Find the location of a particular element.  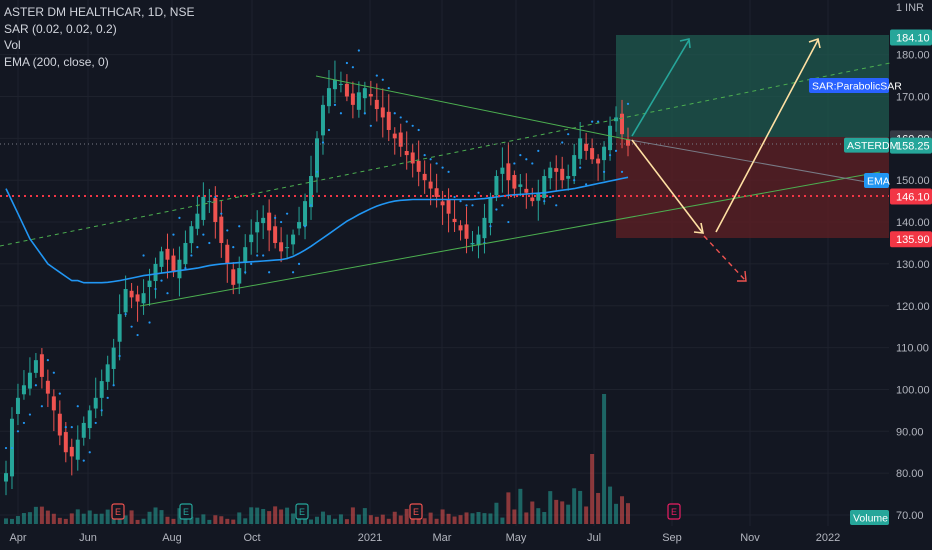

projection-line is located at coordinates (759, 163).